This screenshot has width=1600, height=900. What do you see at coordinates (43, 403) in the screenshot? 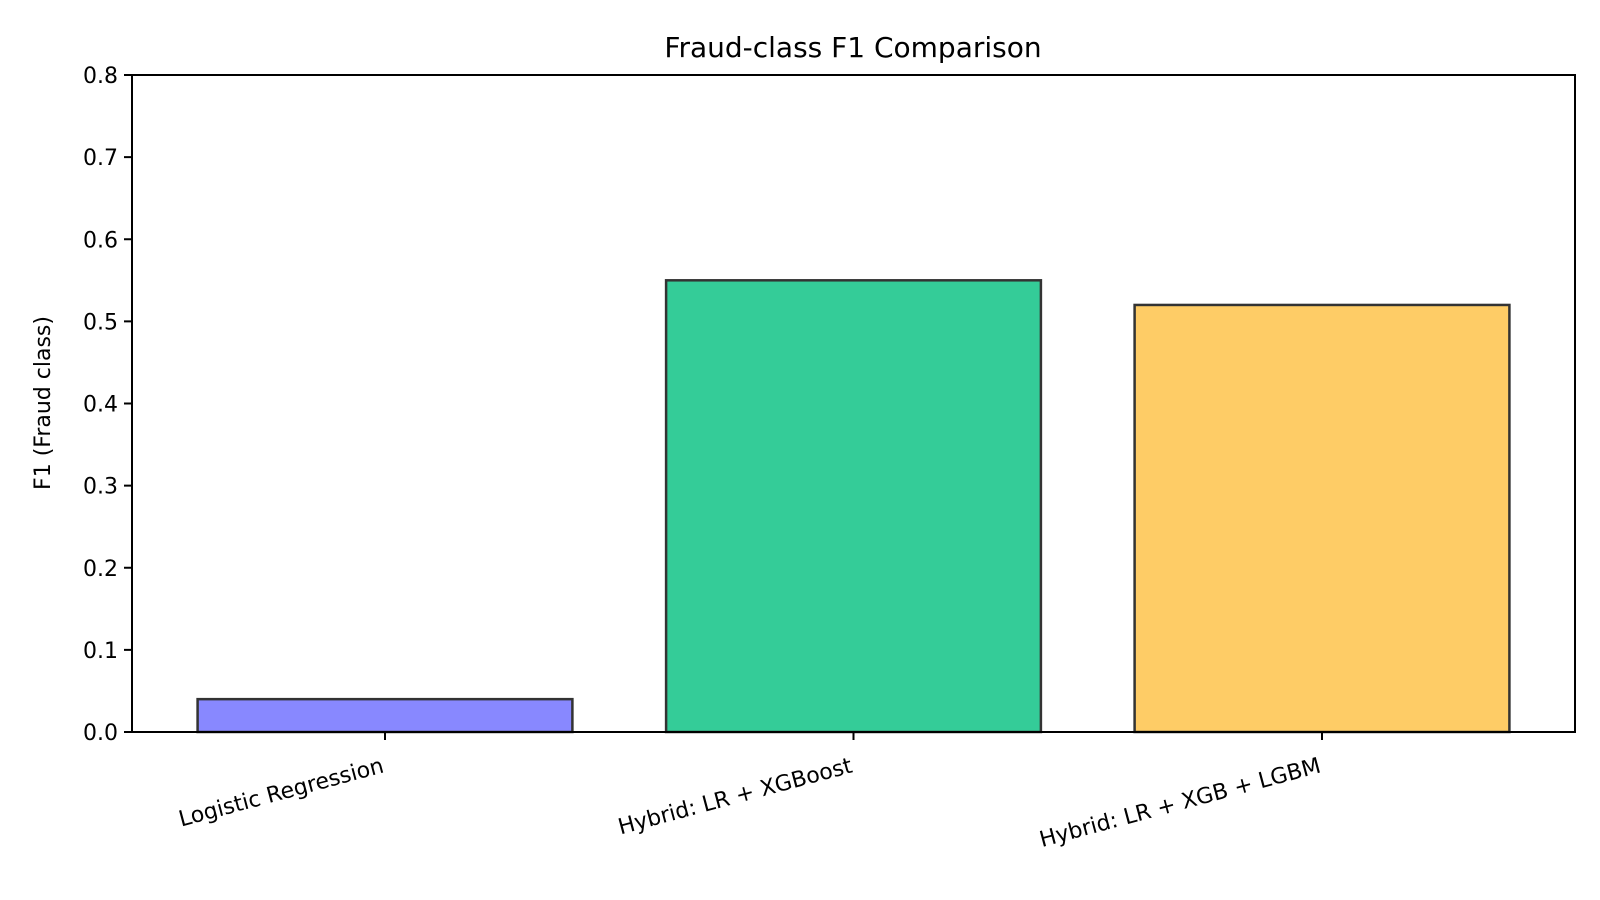
I see `y-axis-label: F1 (Fraud class)` at bounding box center [43, 403].